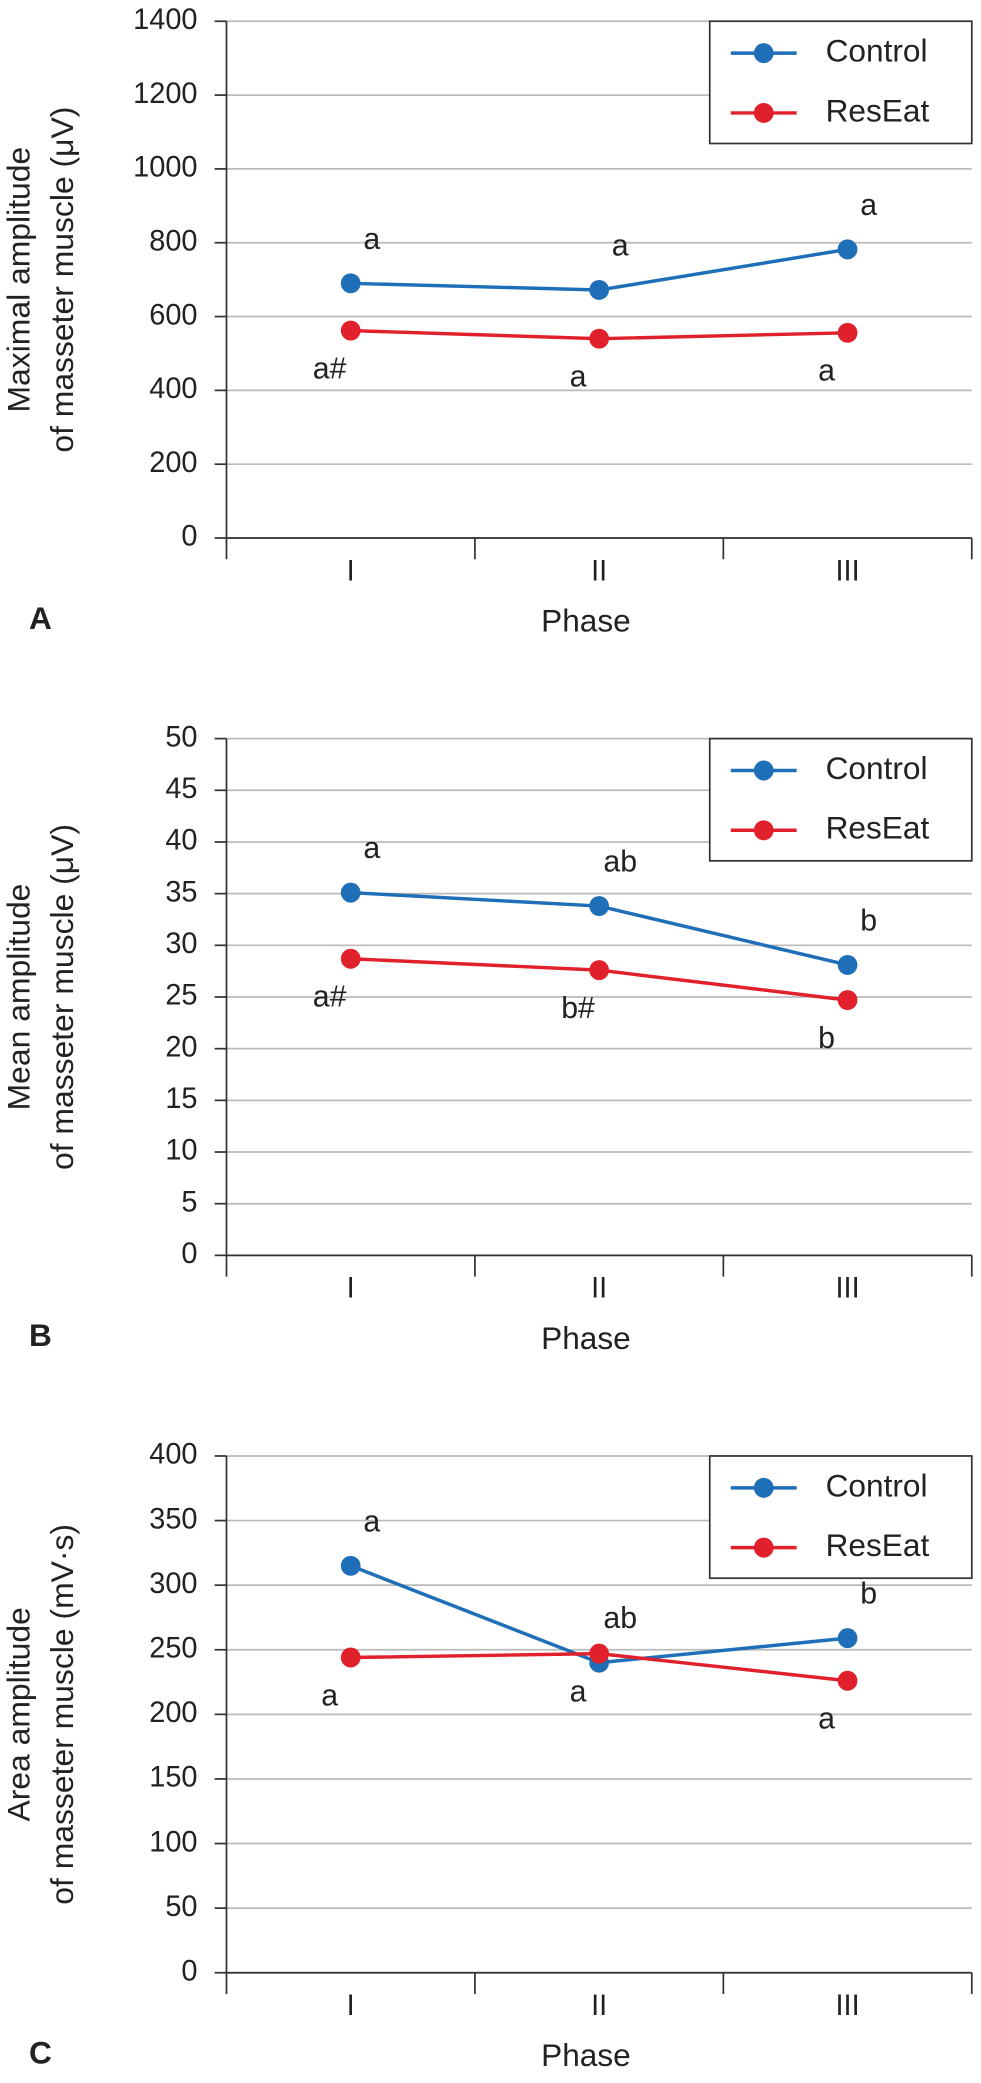 The height and width of the screenshot is (2083, 981). I want to click on y-tick-label: 15, so click(181, 1099).